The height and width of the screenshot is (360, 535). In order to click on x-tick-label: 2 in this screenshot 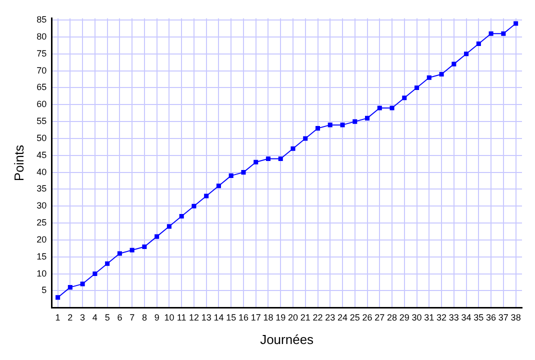, I will do `click(70, 317)`.